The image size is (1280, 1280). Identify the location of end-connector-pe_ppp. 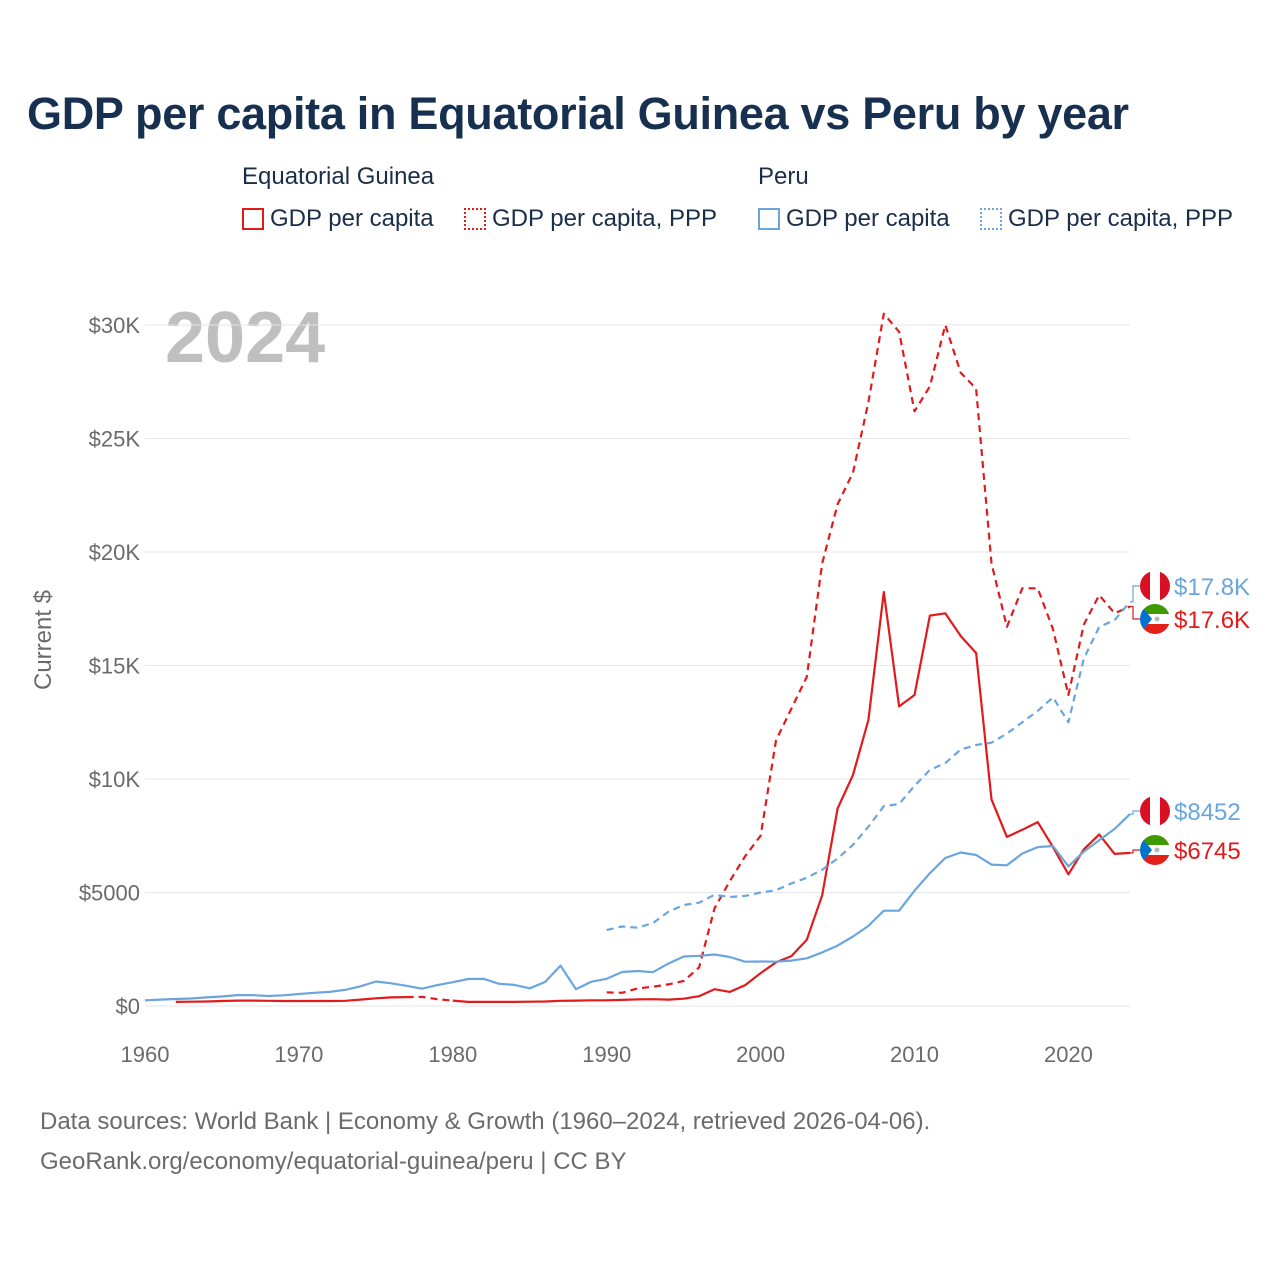
(1135, 594).